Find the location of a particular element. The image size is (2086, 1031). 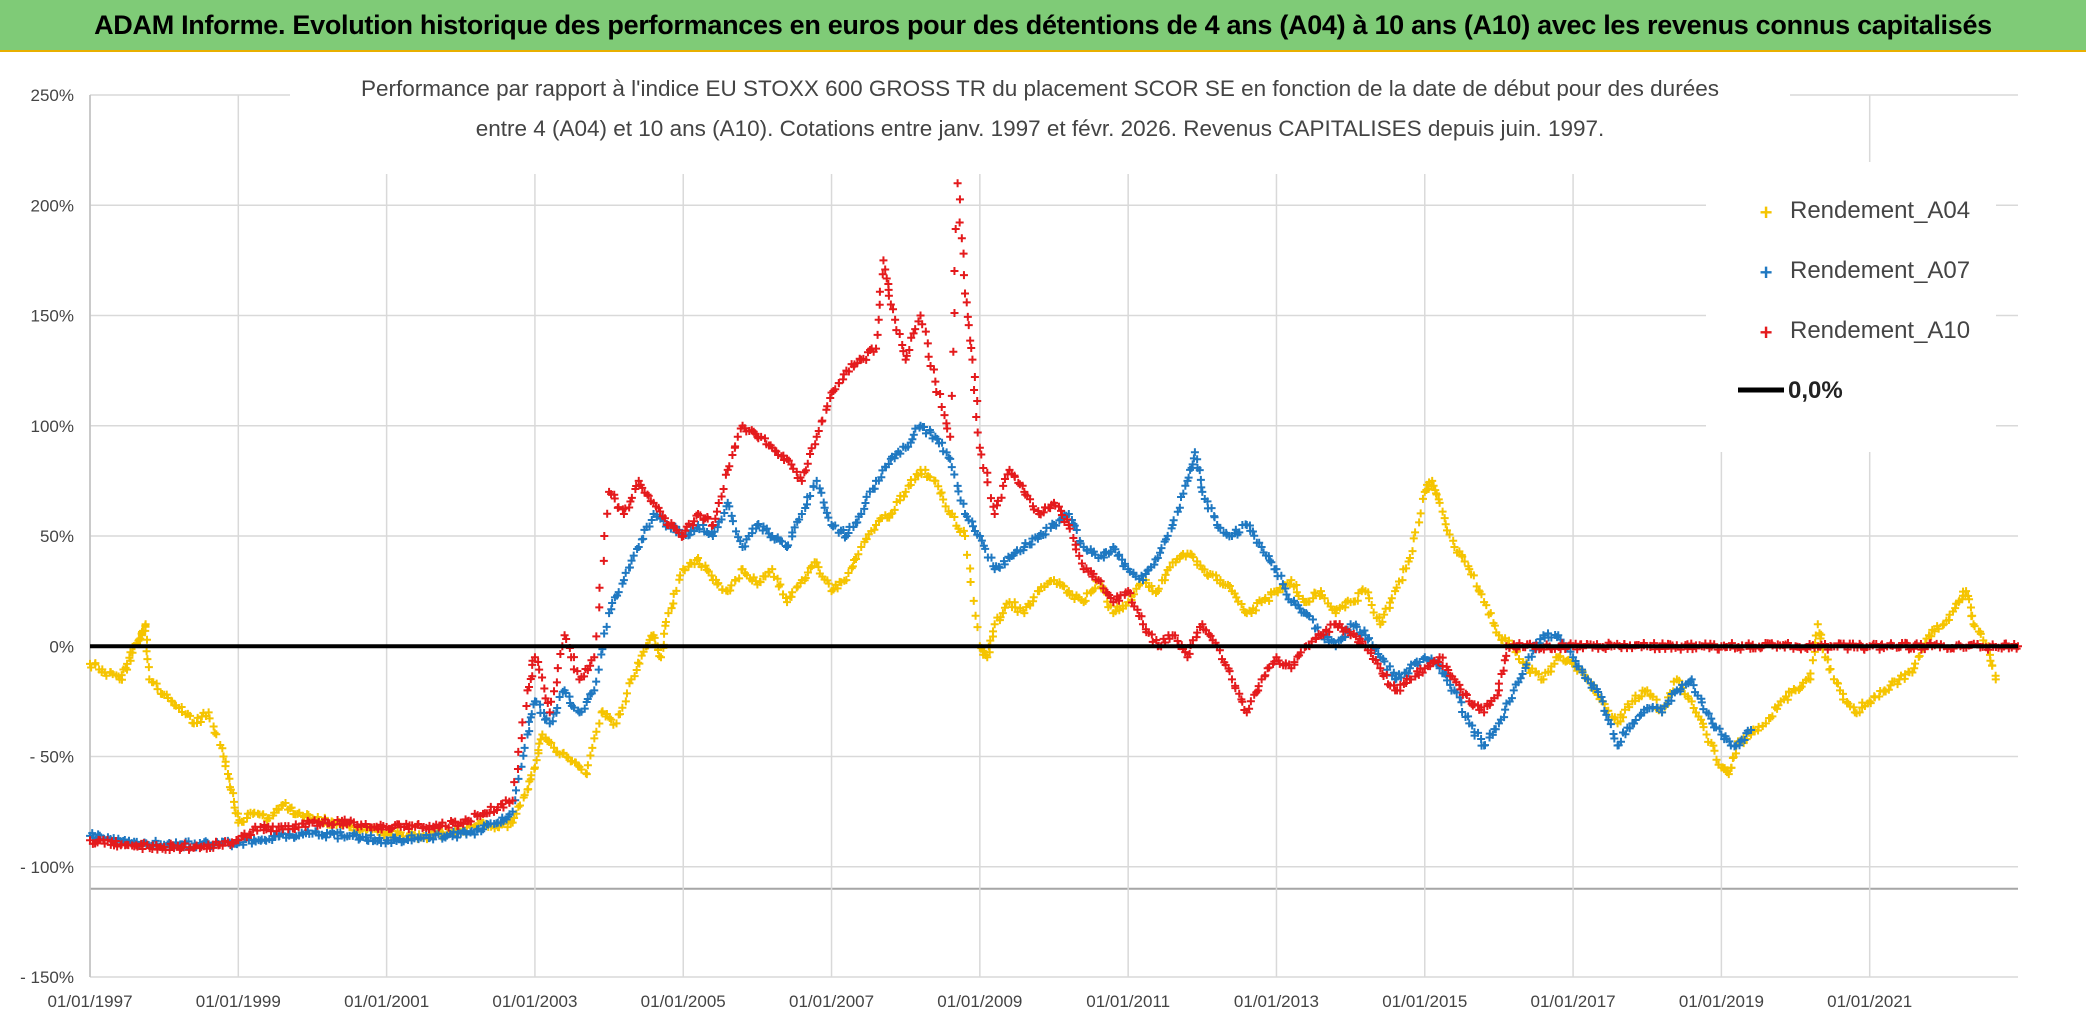

x-tick-label: 01/01/2021 is located at coordinates (1869, 1001).